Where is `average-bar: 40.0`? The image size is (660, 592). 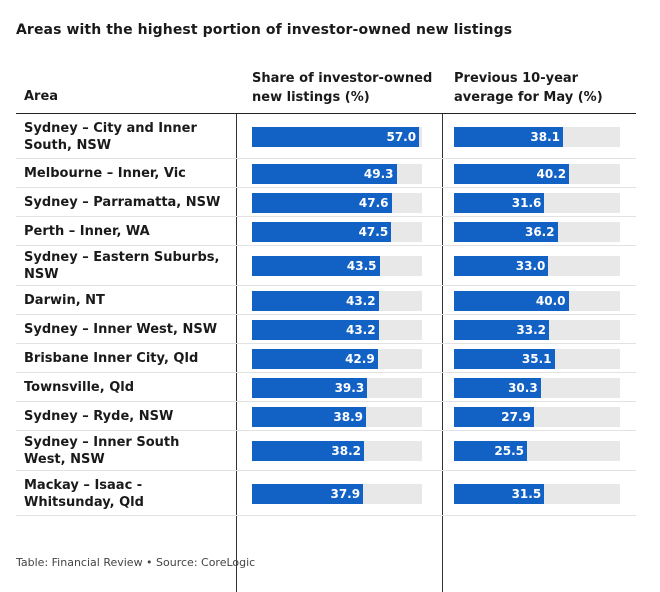 average-bar: 40.0 is located at coordinates (511, 301).